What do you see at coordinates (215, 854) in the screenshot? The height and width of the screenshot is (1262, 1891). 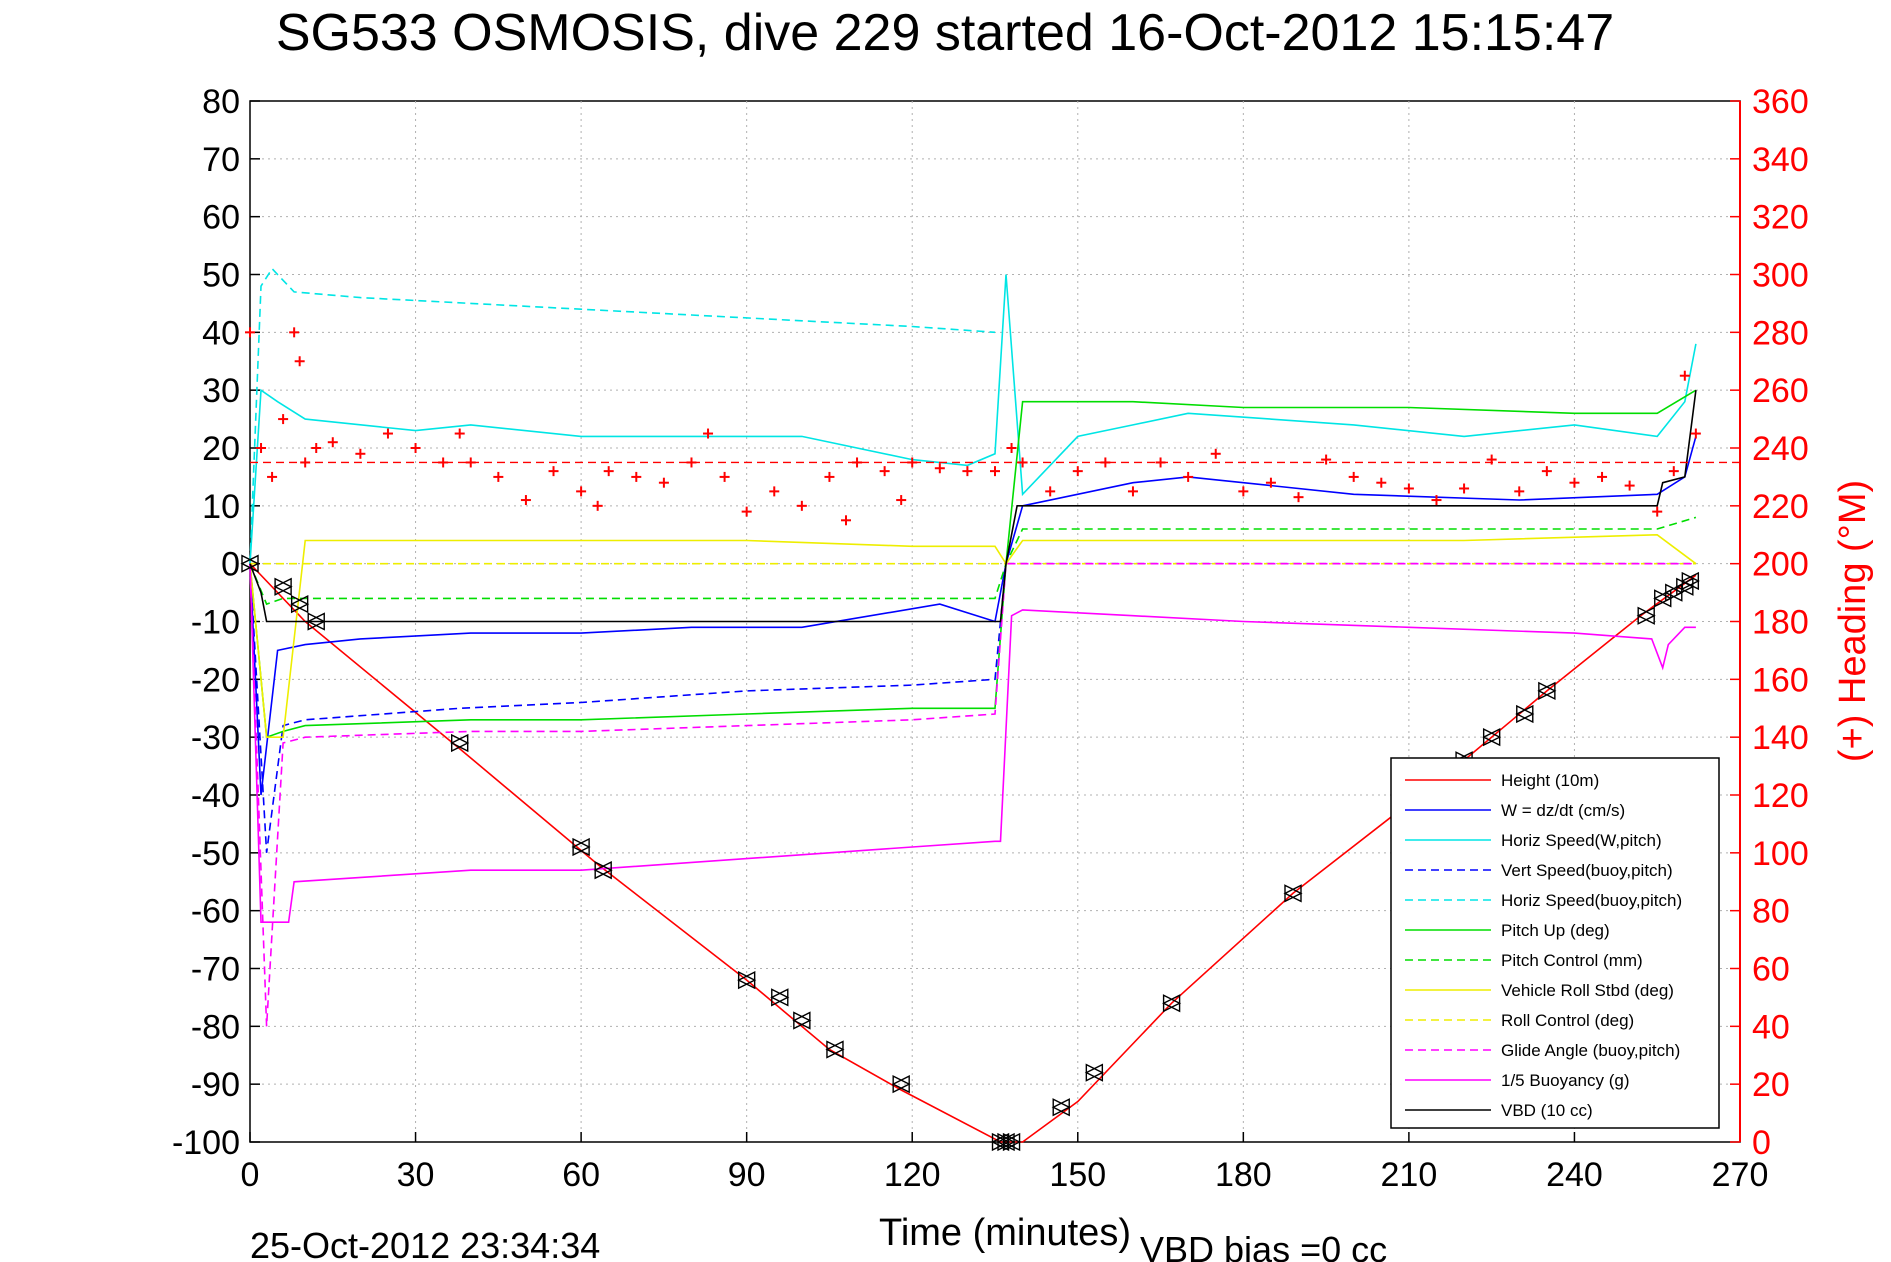 I see `y-tick-label: -50` at bounding box center [215, 854].